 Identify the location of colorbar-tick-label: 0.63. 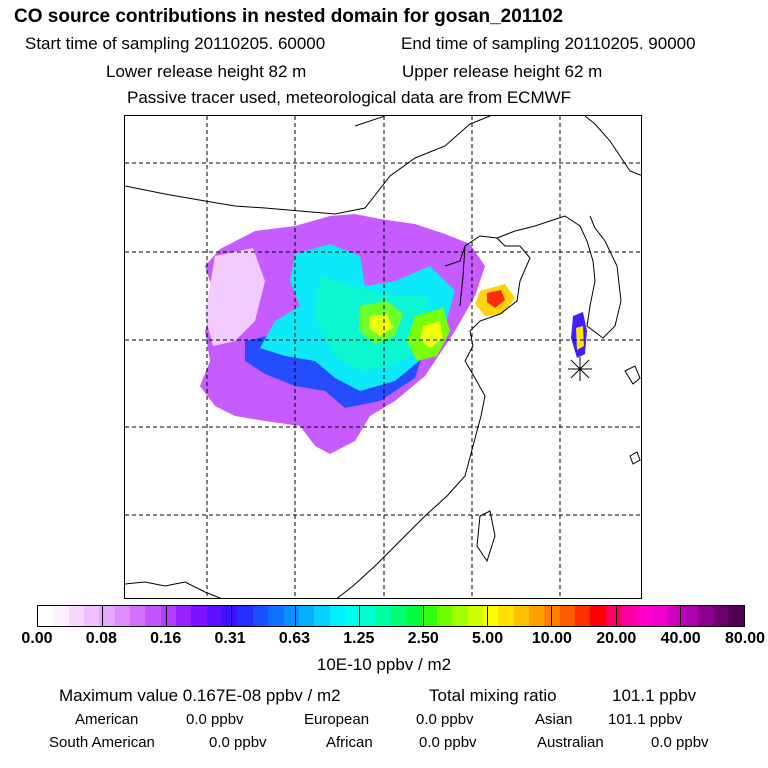
(294, 638).